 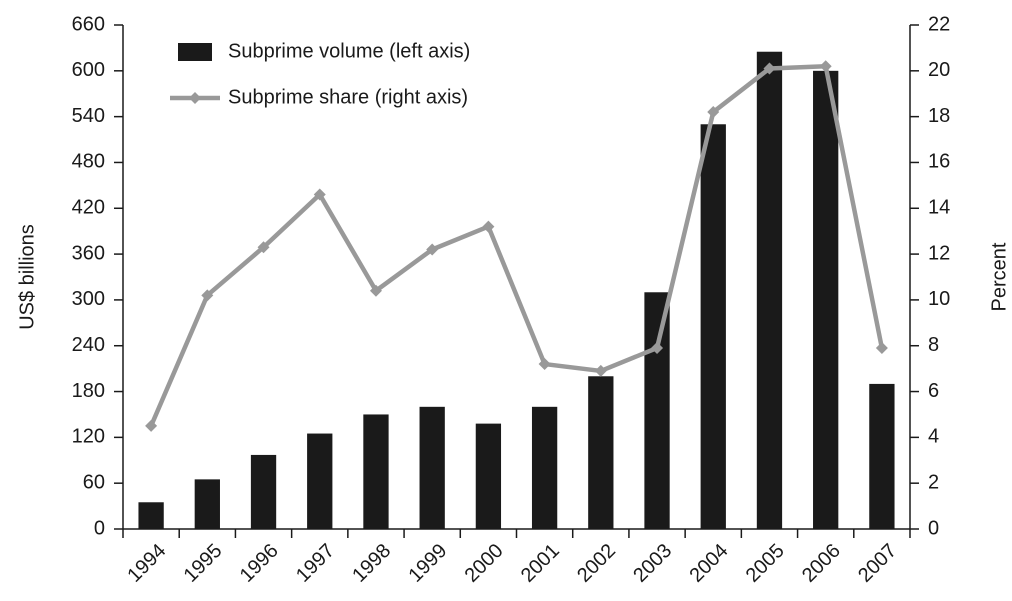 I want to click on y2-tick-label: 16, so click(x=939, y=162).